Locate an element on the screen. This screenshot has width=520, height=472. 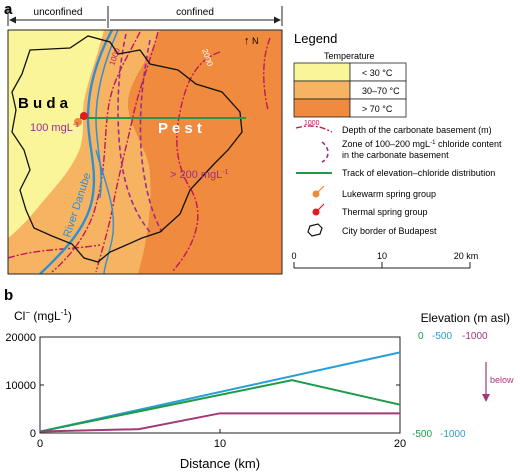
scale-tick: 20 km is located at coordinates (466, 256).